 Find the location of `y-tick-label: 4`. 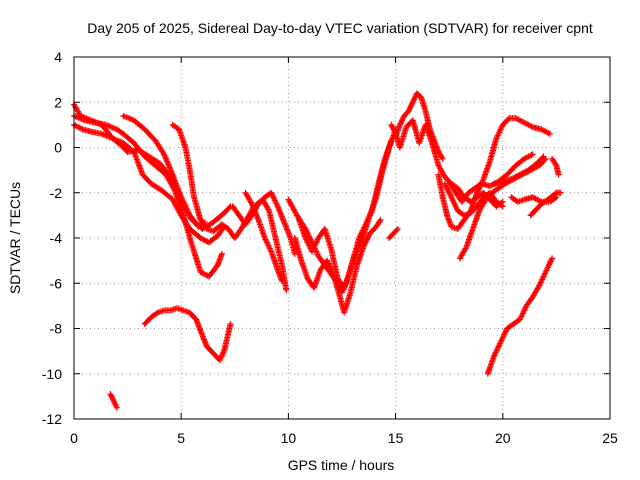

y-tick-label: 4 is located at coordinates (58, 57).